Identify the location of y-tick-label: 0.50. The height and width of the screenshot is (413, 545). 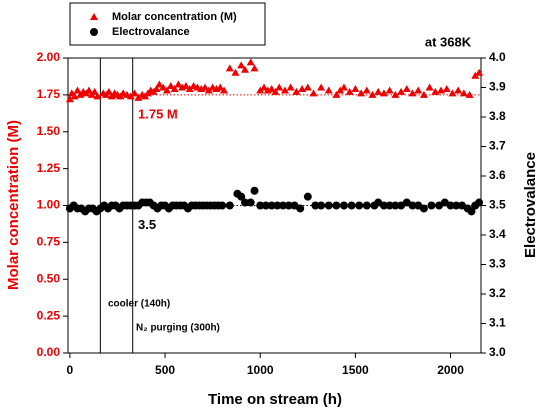
(49, 278).